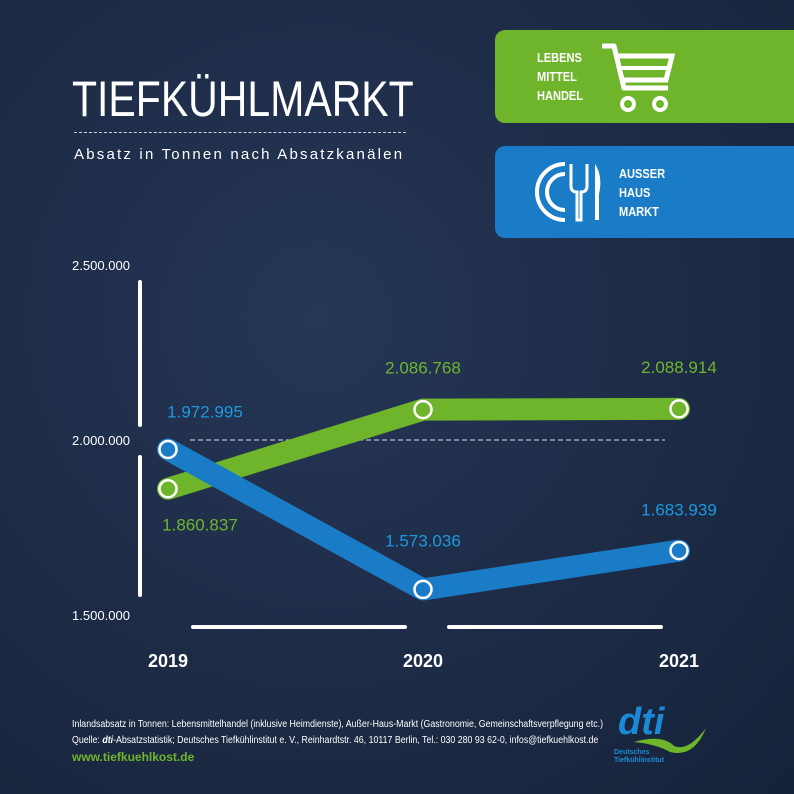  I want to click on svg-text: Deutsches, so click(632, 752).